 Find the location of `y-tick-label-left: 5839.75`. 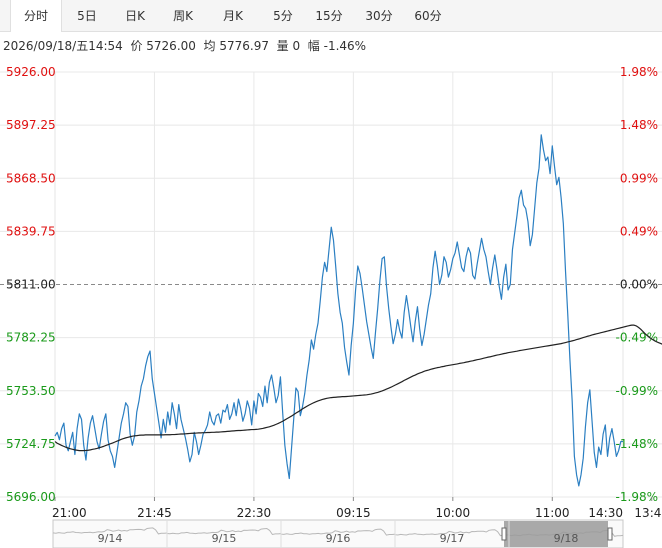

y-tick-label-left: 5839.75 is located at coordinates (31, 231).